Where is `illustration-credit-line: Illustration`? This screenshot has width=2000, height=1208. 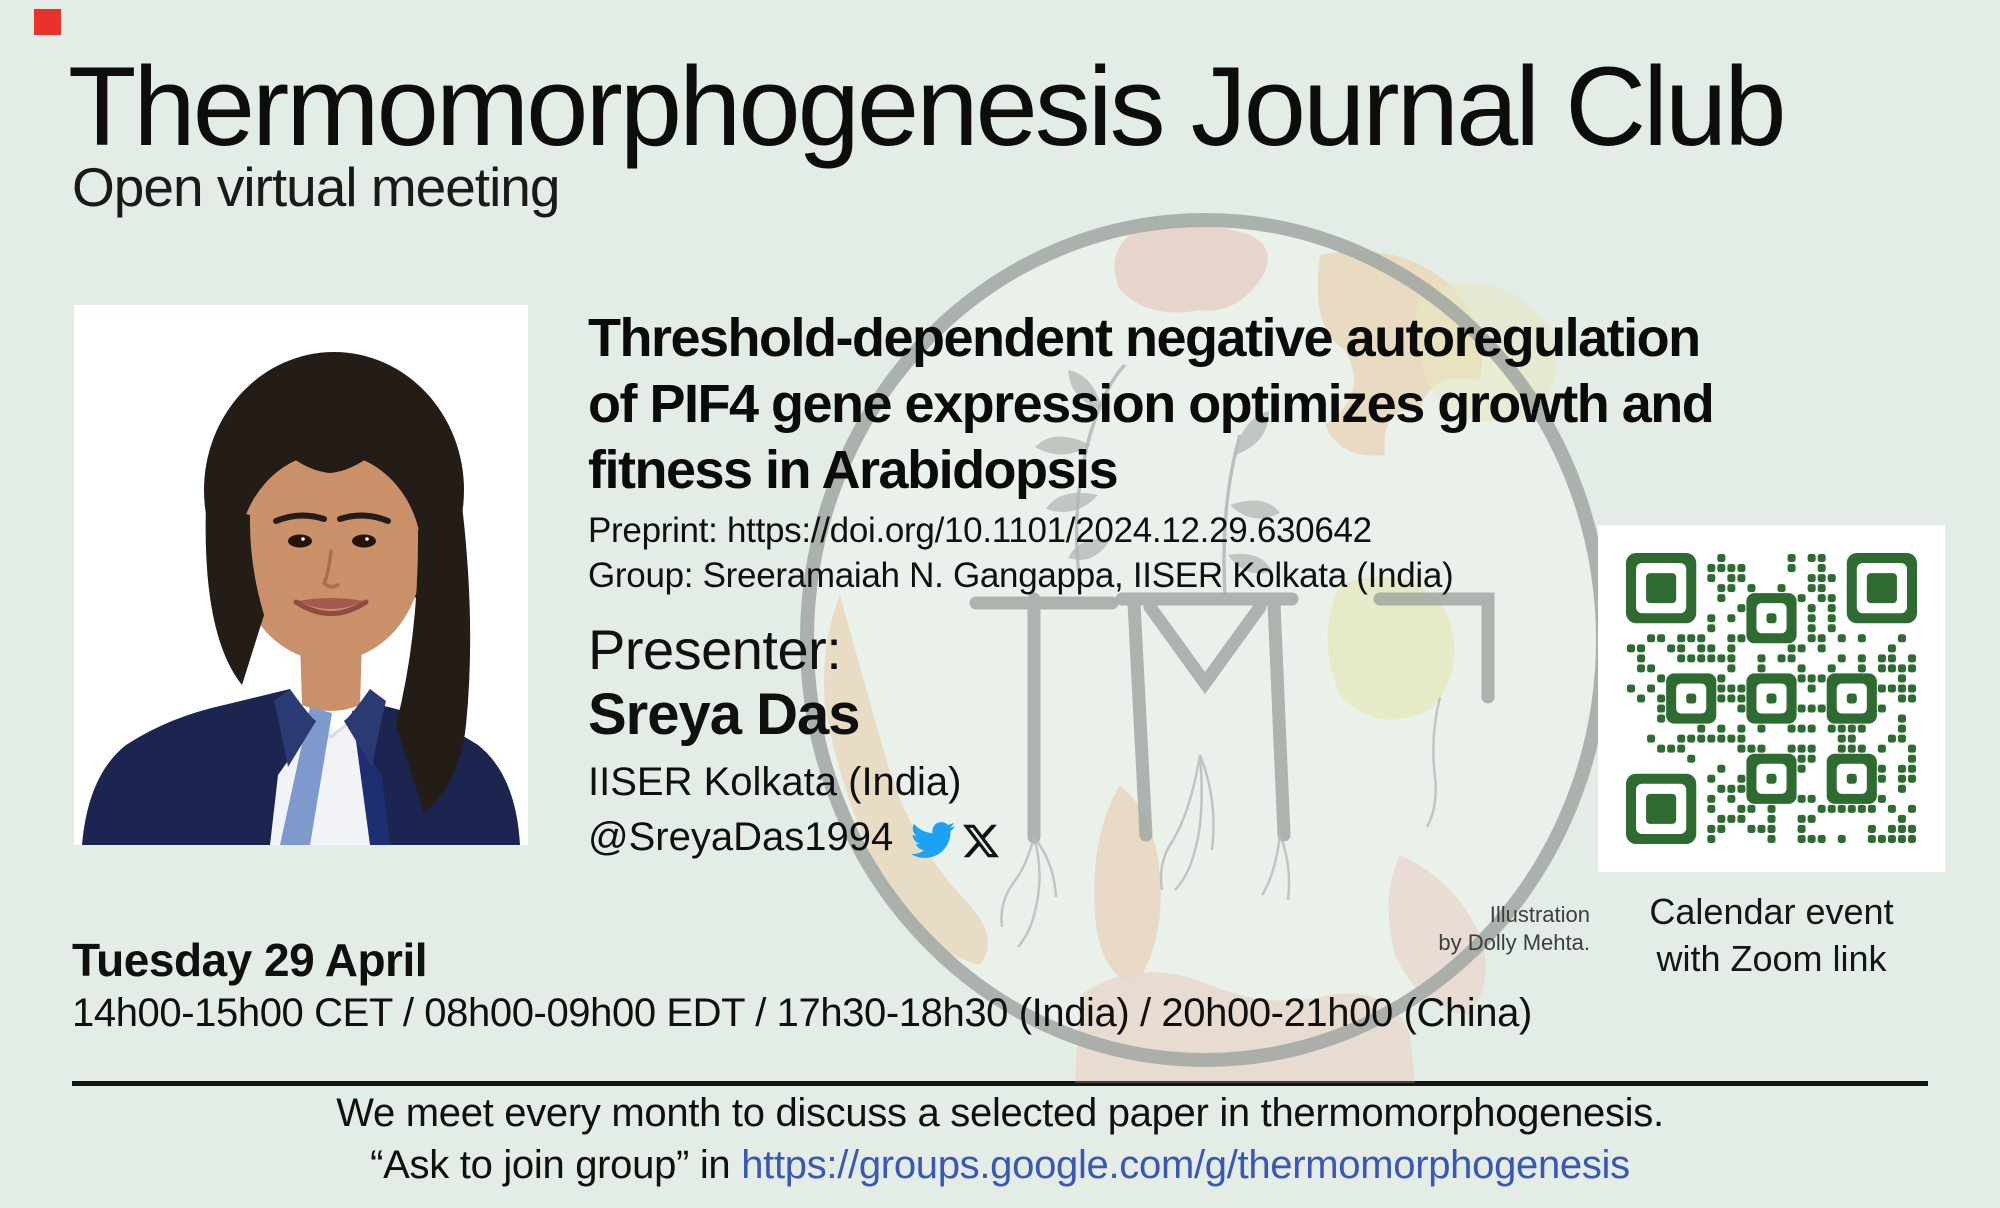 illustration-credit-line: Illustration is located at coordinates (1539, 914).